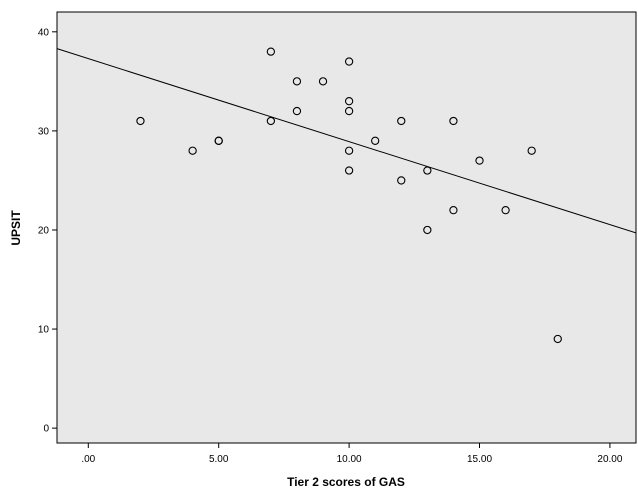 Image resolution: width=638 pixels, height=494 pixels. Describe the element at coordinates (44, 330) in the screenshot. I see `y-tick-label: 10` at that location.